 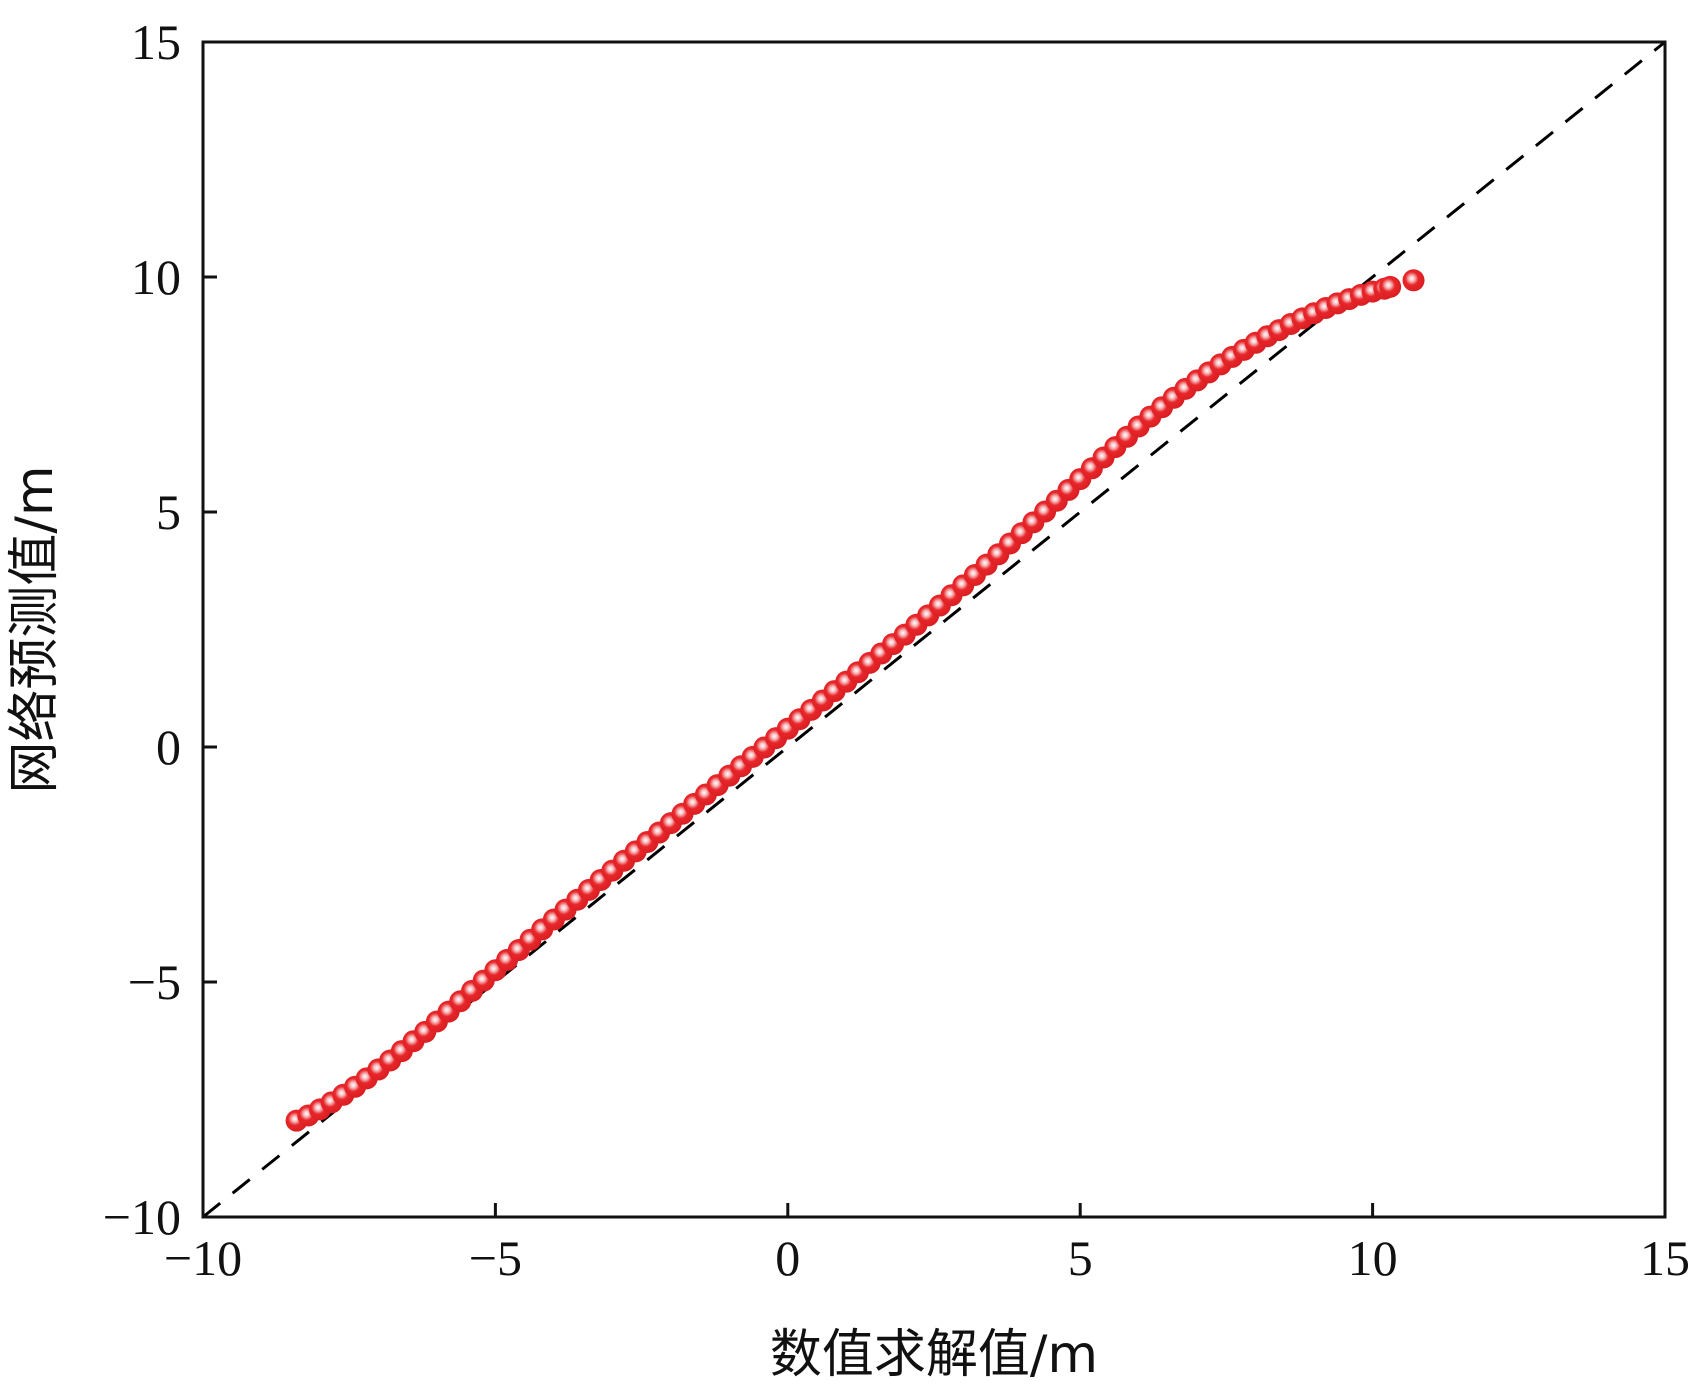 What do you see at coordinates (168, 512) in the screenshot?
I see `y-tick-label: 5` at bounding box center [168, 512].